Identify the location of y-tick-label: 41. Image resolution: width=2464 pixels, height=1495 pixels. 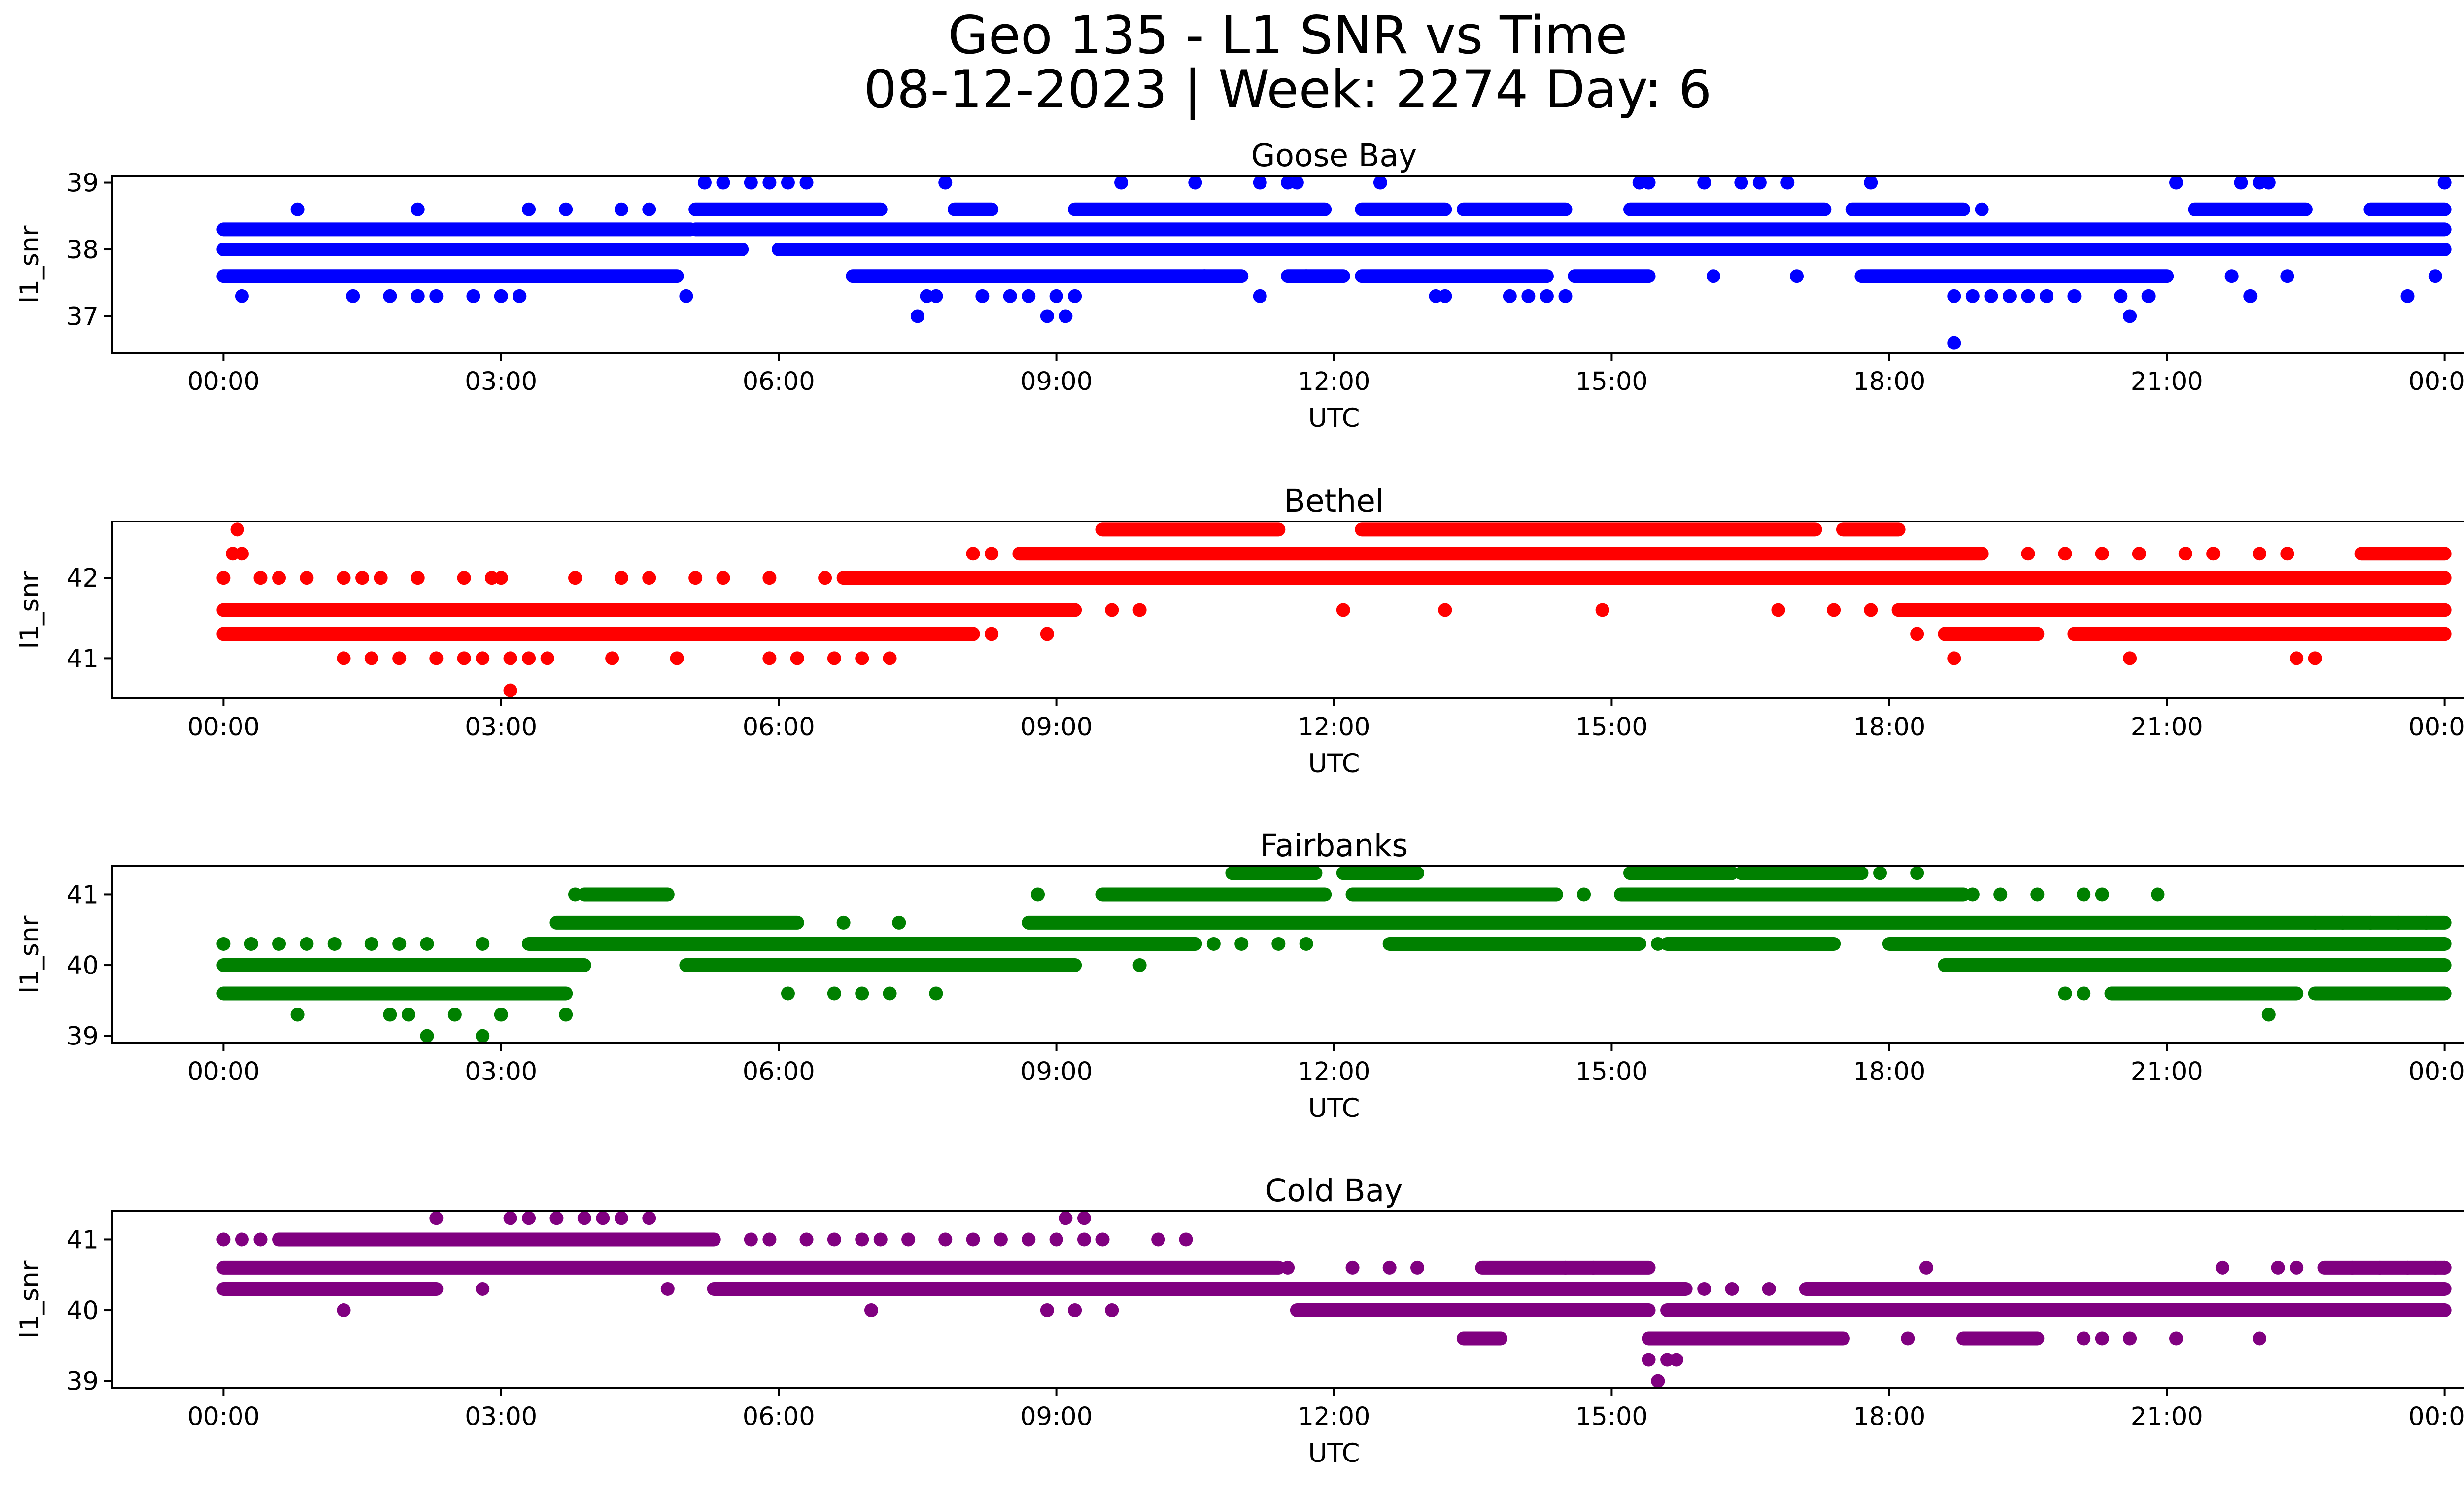
(83, 894).